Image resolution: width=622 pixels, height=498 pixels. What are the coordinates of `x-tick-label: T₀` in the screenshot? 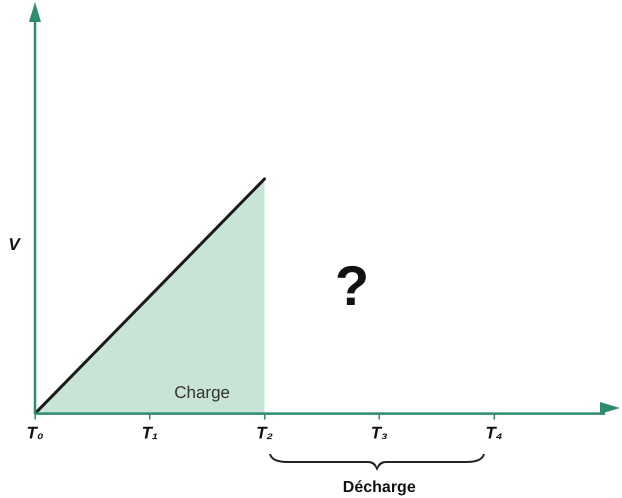 It's located at (35, 432).